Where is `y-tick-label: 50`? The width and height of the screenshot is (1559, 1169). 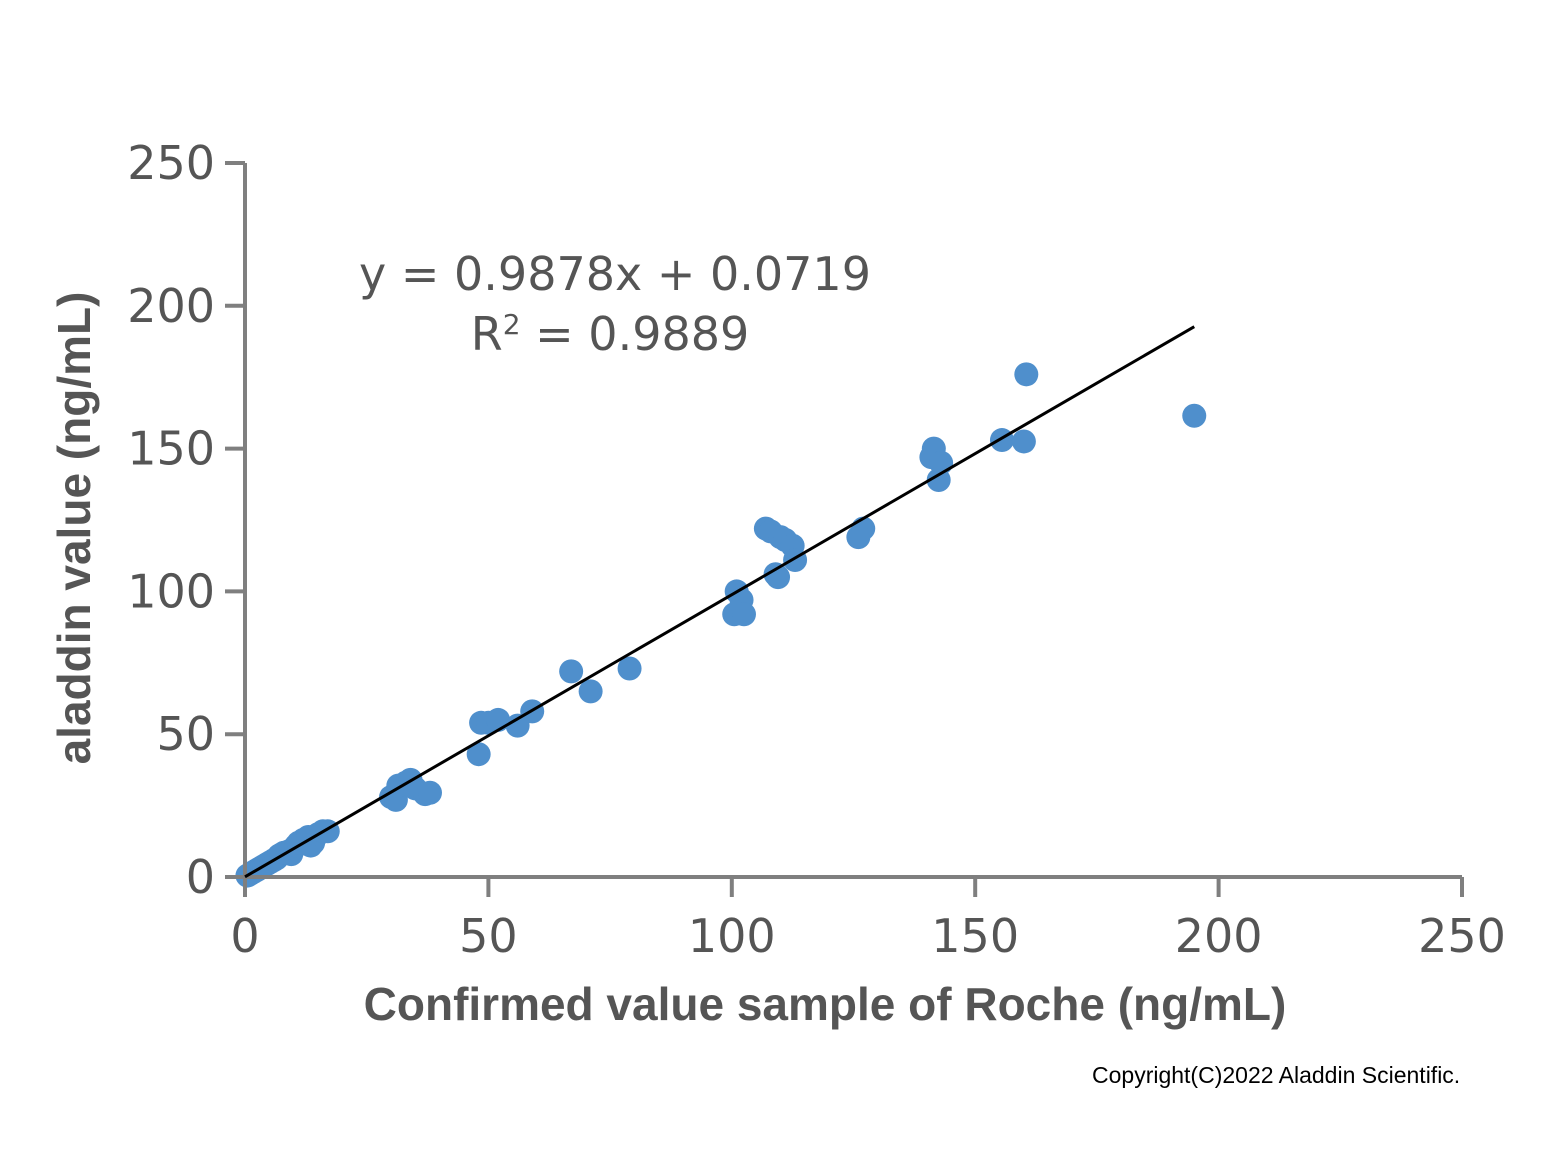 y-tick-label: 50 is located at coordinates (185, 734).